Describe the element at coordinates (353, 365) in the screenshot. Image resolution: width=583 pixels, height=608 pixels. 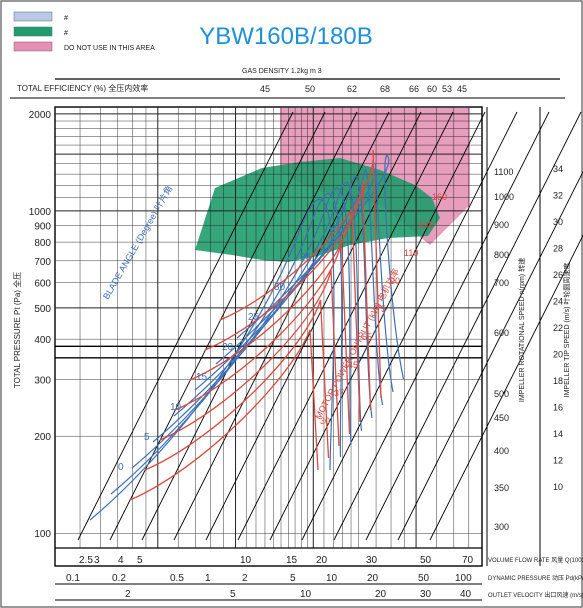
I see `power-mark: 45` at that location.